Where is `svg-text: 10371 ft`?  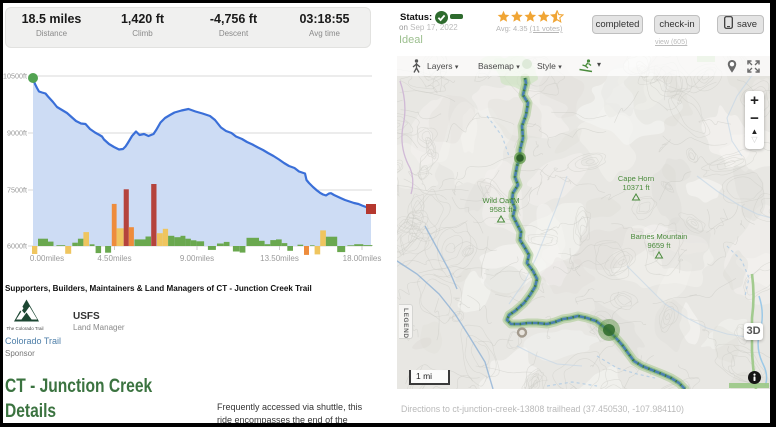 svg-text: 10371 ft is located at coordinates (636, 187).